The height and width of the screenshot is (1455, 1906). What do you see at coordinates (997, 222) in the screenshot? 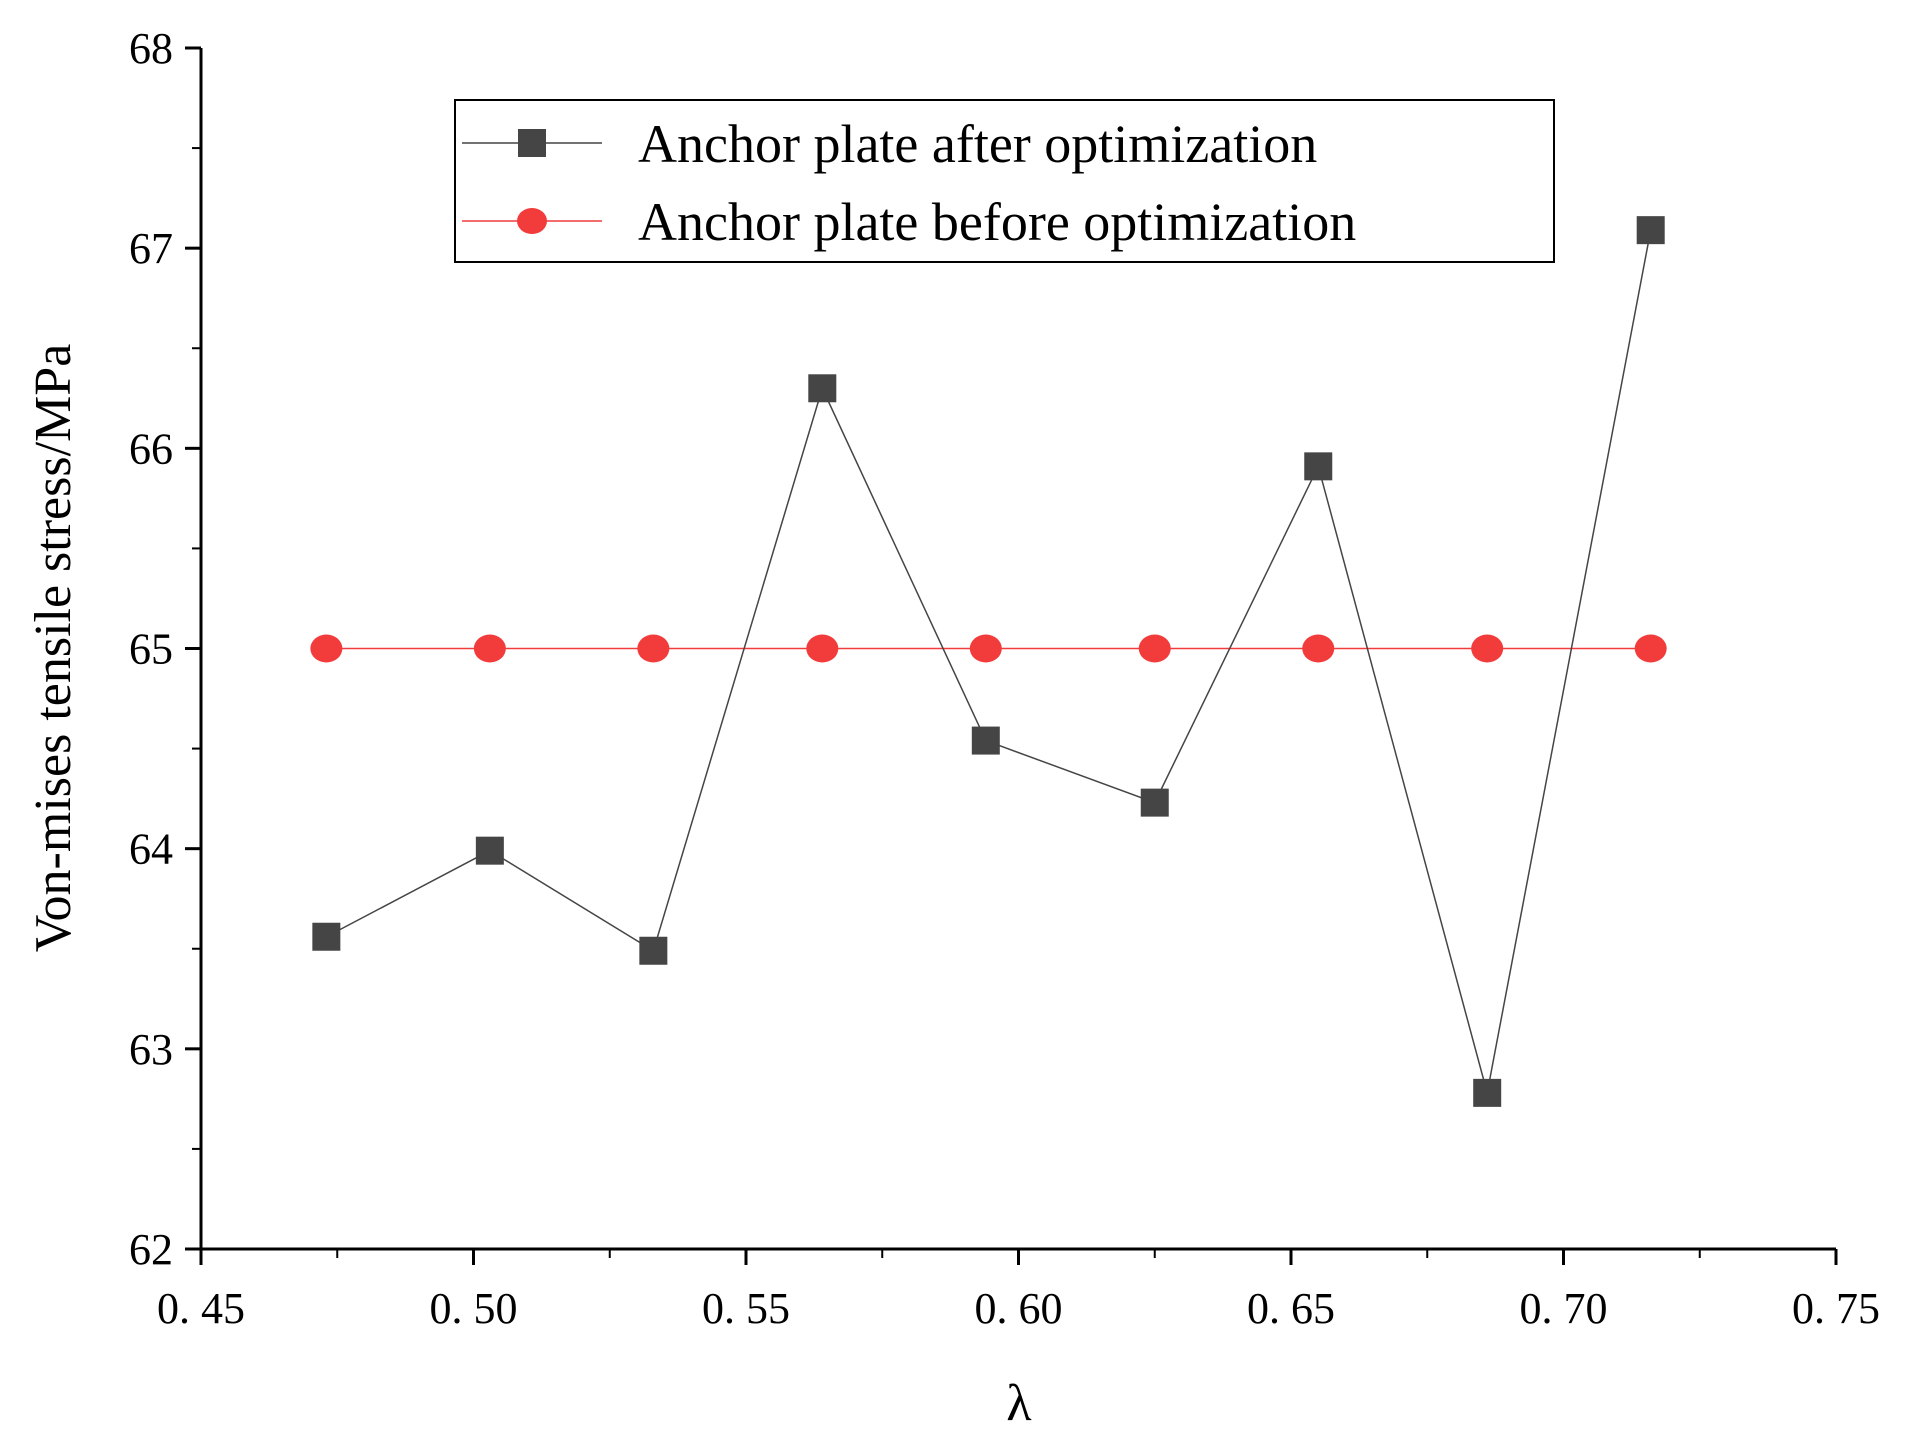
I see `legend-label-before: Anchor plate before optimization` at bounding box center [997, 222].